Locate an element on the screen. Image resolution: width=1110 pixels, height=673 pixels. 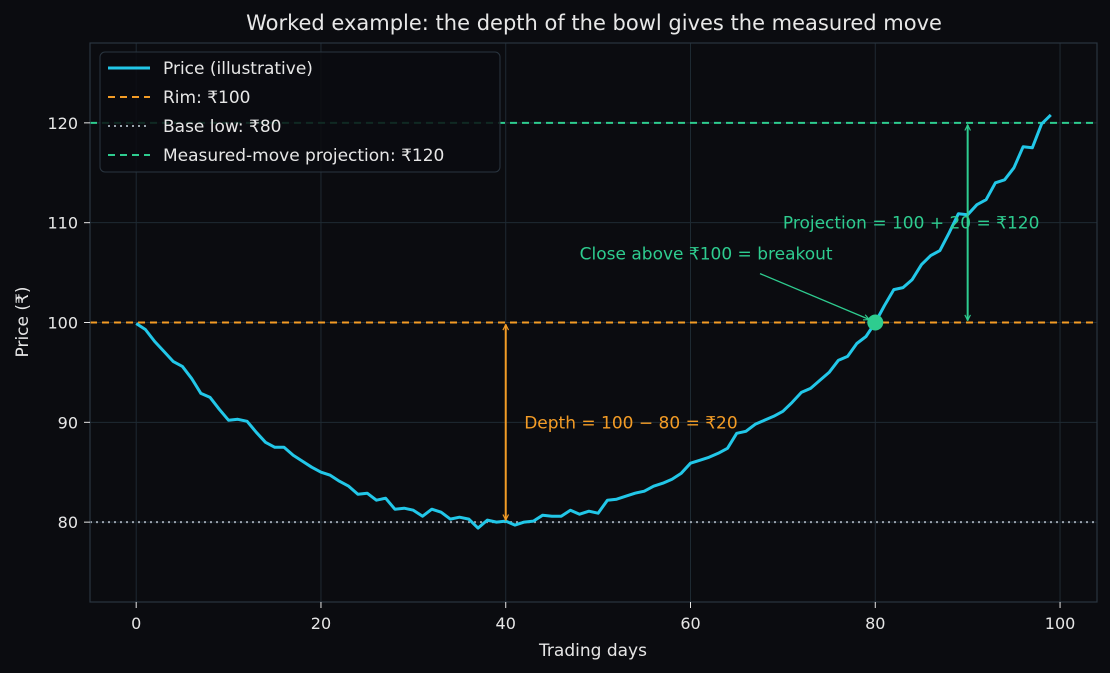
y-tick-label: 90 is located at coordinates (68, 422).